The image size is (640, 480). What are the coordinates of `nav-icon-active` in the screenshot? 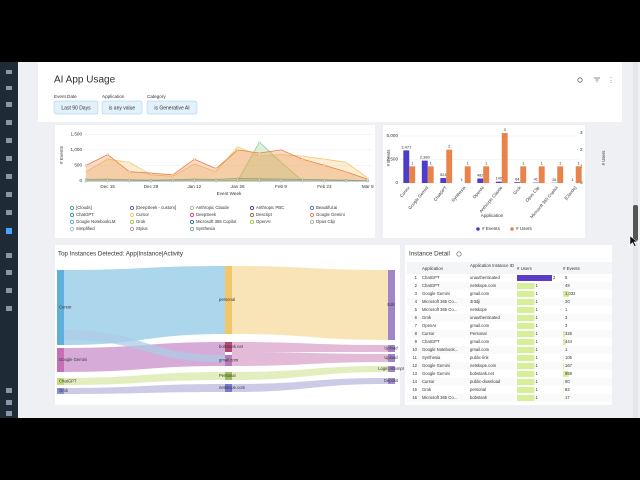 It's located at (9, 231).